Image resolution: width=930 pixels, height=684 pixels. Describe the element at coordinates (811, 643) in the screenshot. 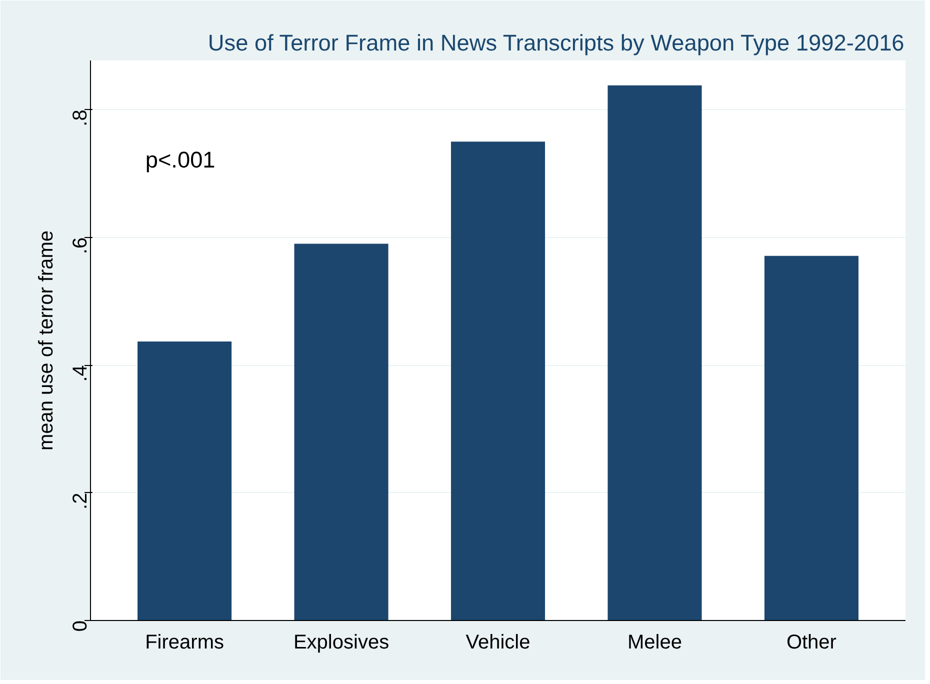

I see `x-tick-label: Other` at that location.